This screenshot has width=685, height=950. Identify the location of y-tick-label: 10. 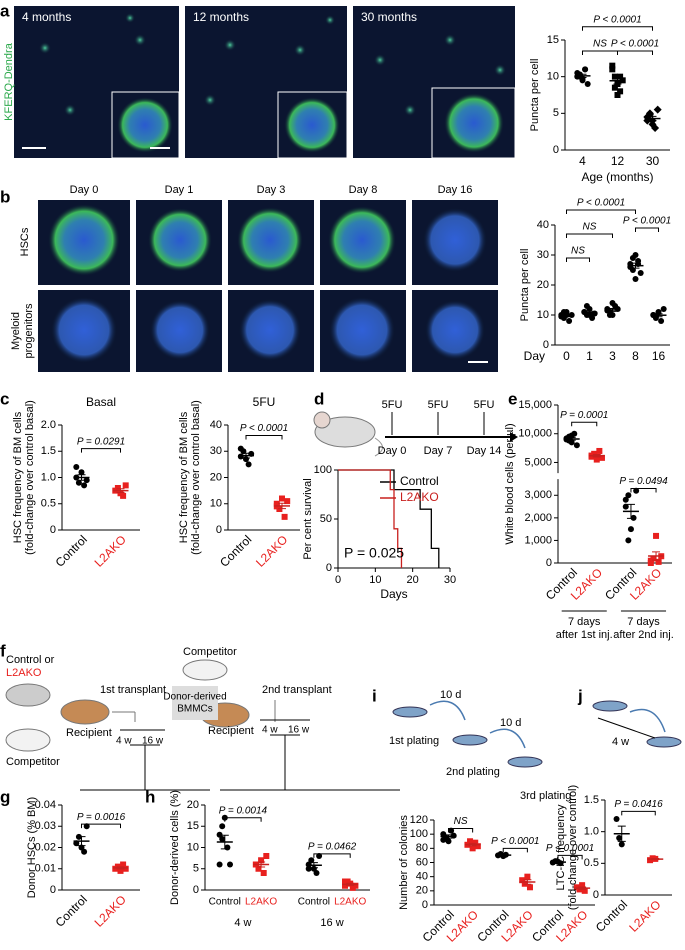
(216, 504).